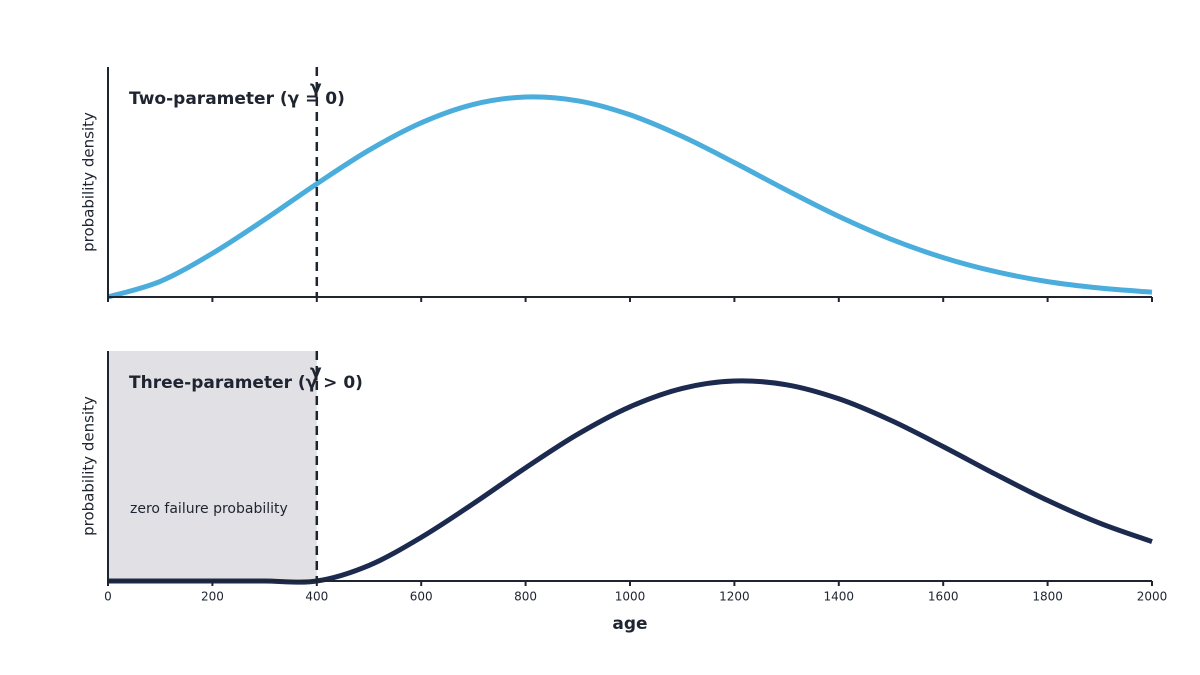  I want to click on shaded-region, so click(212, 466).